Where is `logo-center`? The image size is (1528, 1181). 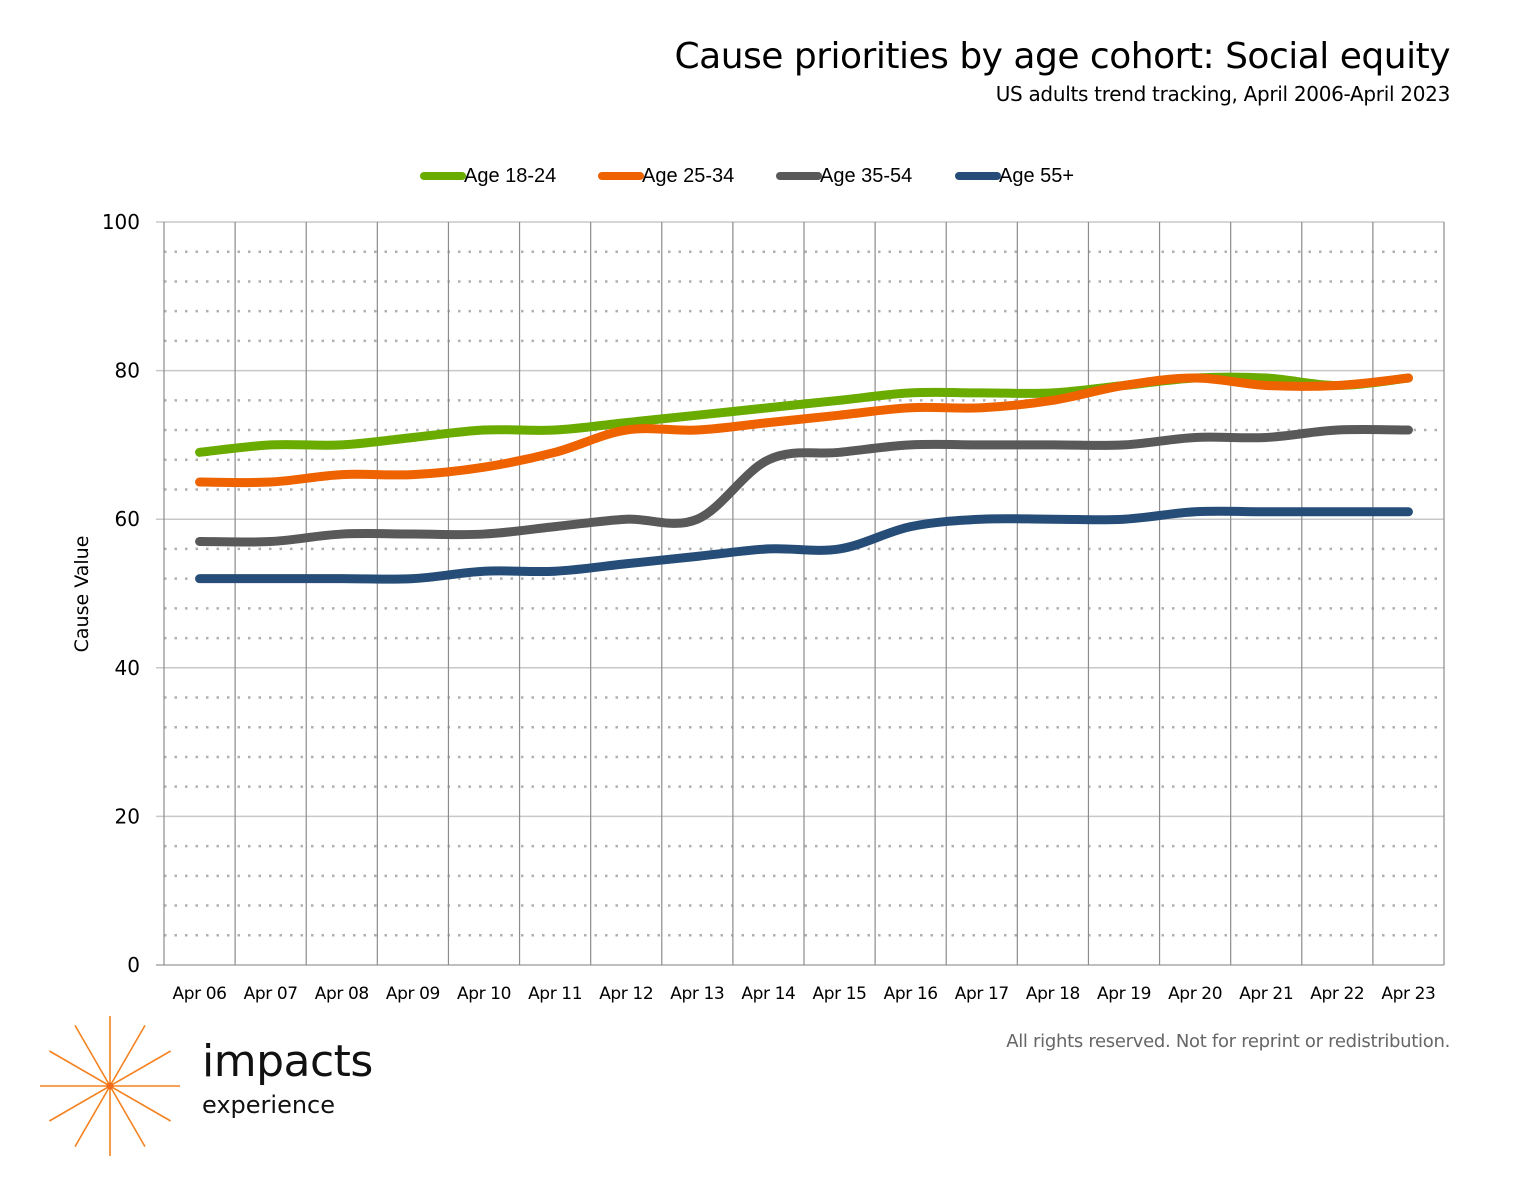
logo-center is located at coordinates (110, 1086).